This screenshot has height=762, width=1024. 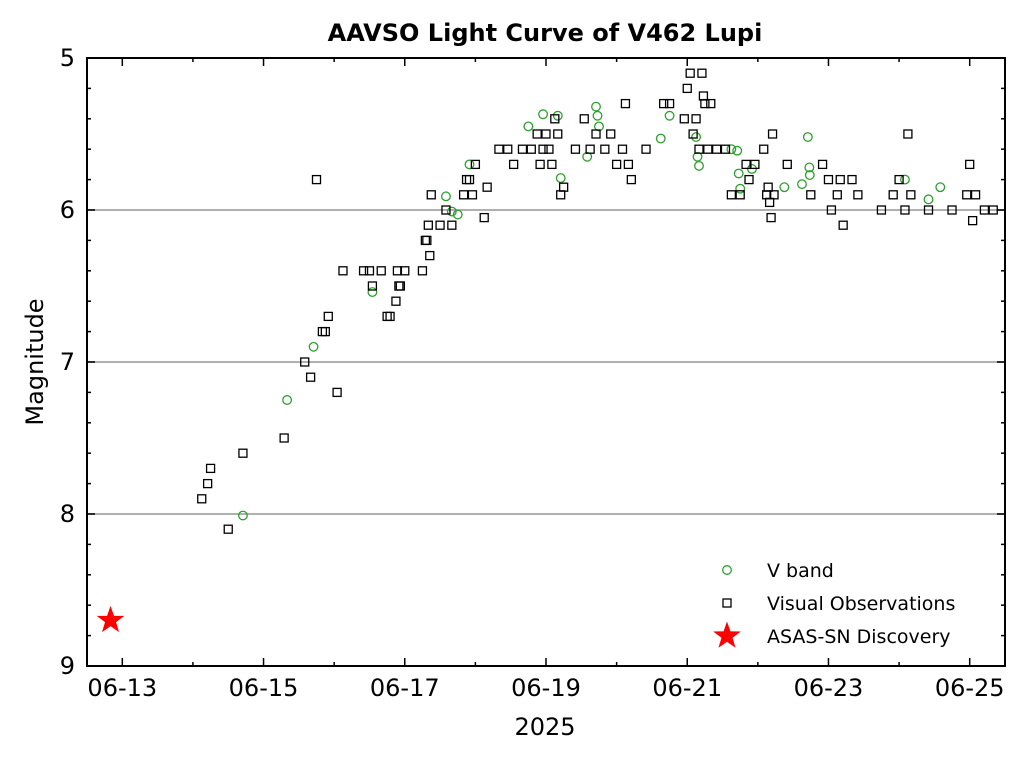 What do you see at coordinates (829, 688) in the screenshot?
I see `x-tick-label: 06-23` at bounding box center [829, 688].